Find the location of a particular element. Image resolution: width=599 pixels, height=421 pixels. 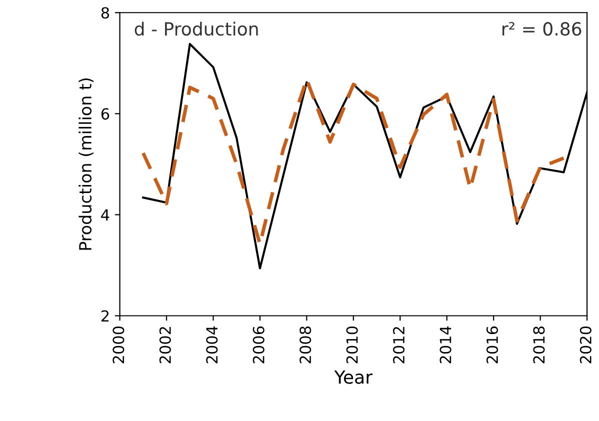

chart-title: d - Production is located at coordinates (196, 29).